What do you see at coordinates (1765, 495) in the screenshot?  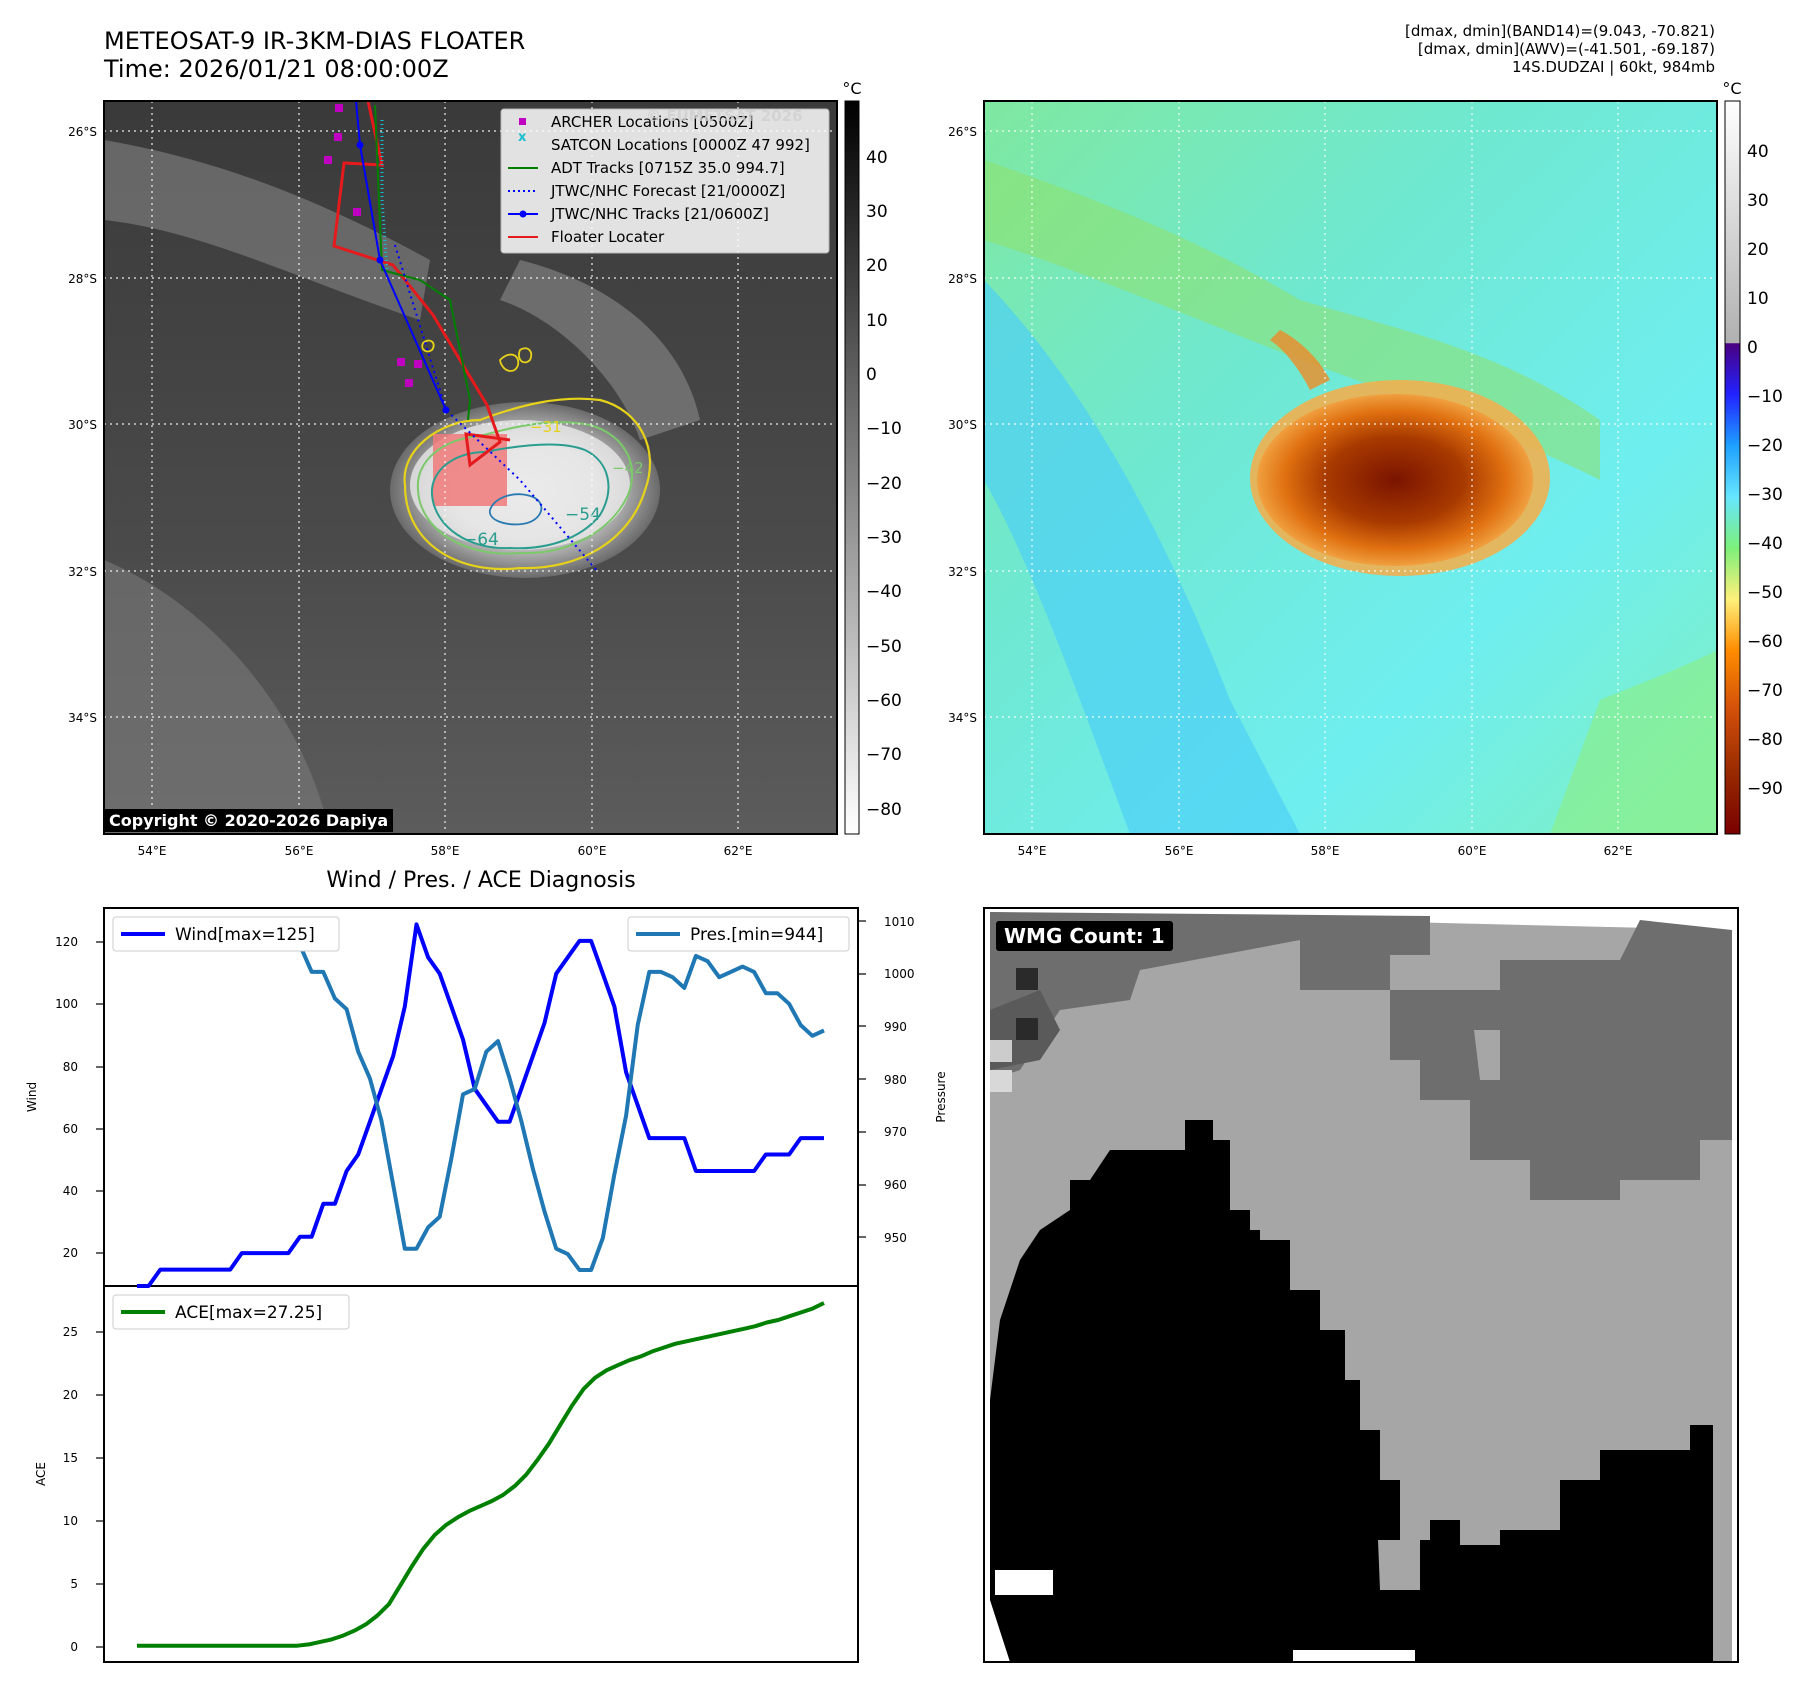 I see `cbar2-tick: −30` at bounding box center [1765, 495].